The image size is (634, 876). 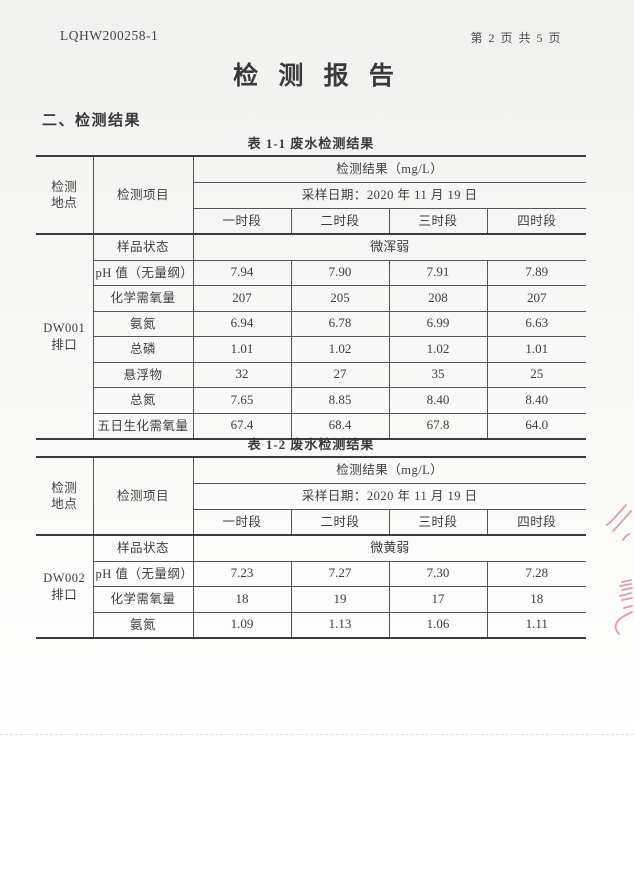 I want to click on sample-status-value-cell: 微浑弱, so click(x=389, y=247).